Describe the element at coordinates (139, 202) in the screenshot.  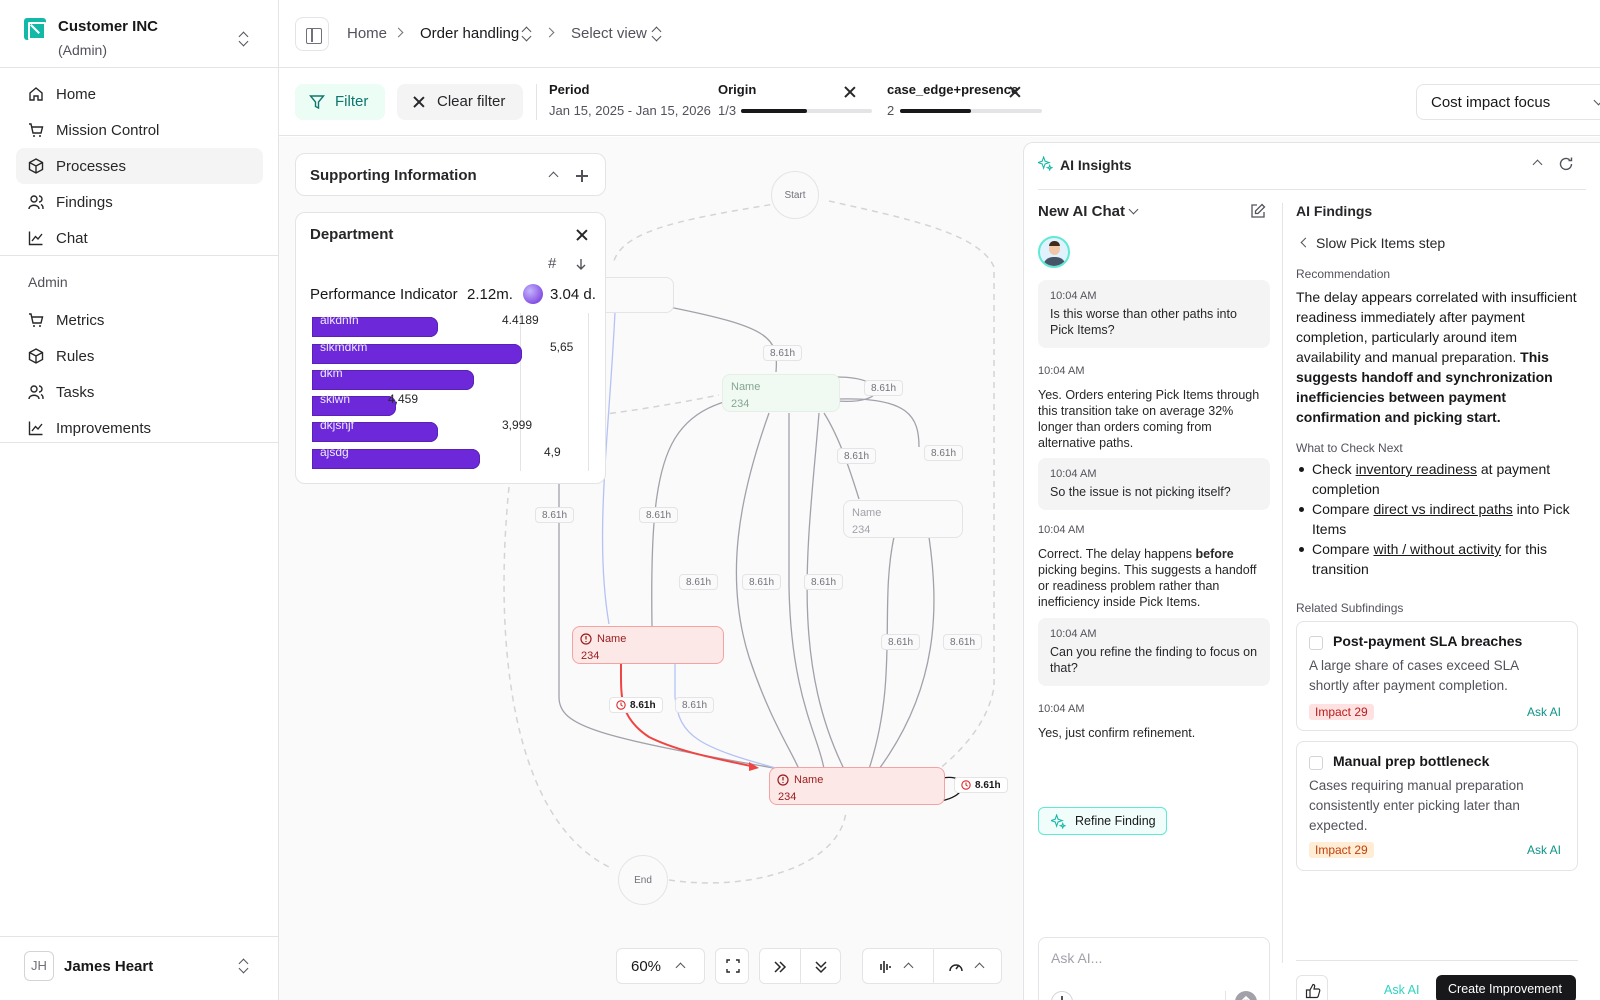
I see `sidebar-item-findings: Findings` at that location.